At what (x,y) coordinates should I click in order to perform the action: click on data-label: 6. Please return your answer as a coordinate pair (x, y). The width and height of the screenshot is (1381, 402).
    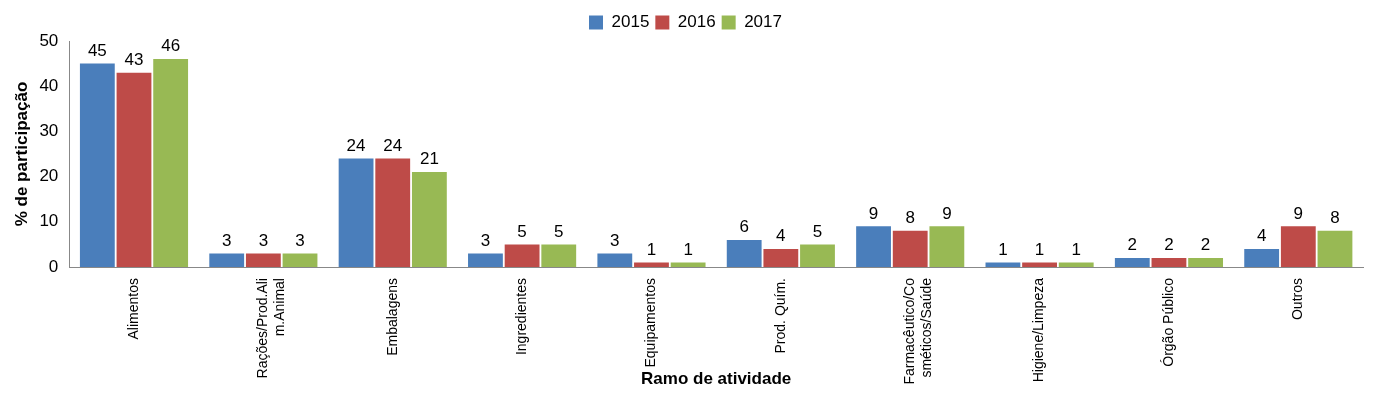
    Looking at the image, I should click on (744, 227).